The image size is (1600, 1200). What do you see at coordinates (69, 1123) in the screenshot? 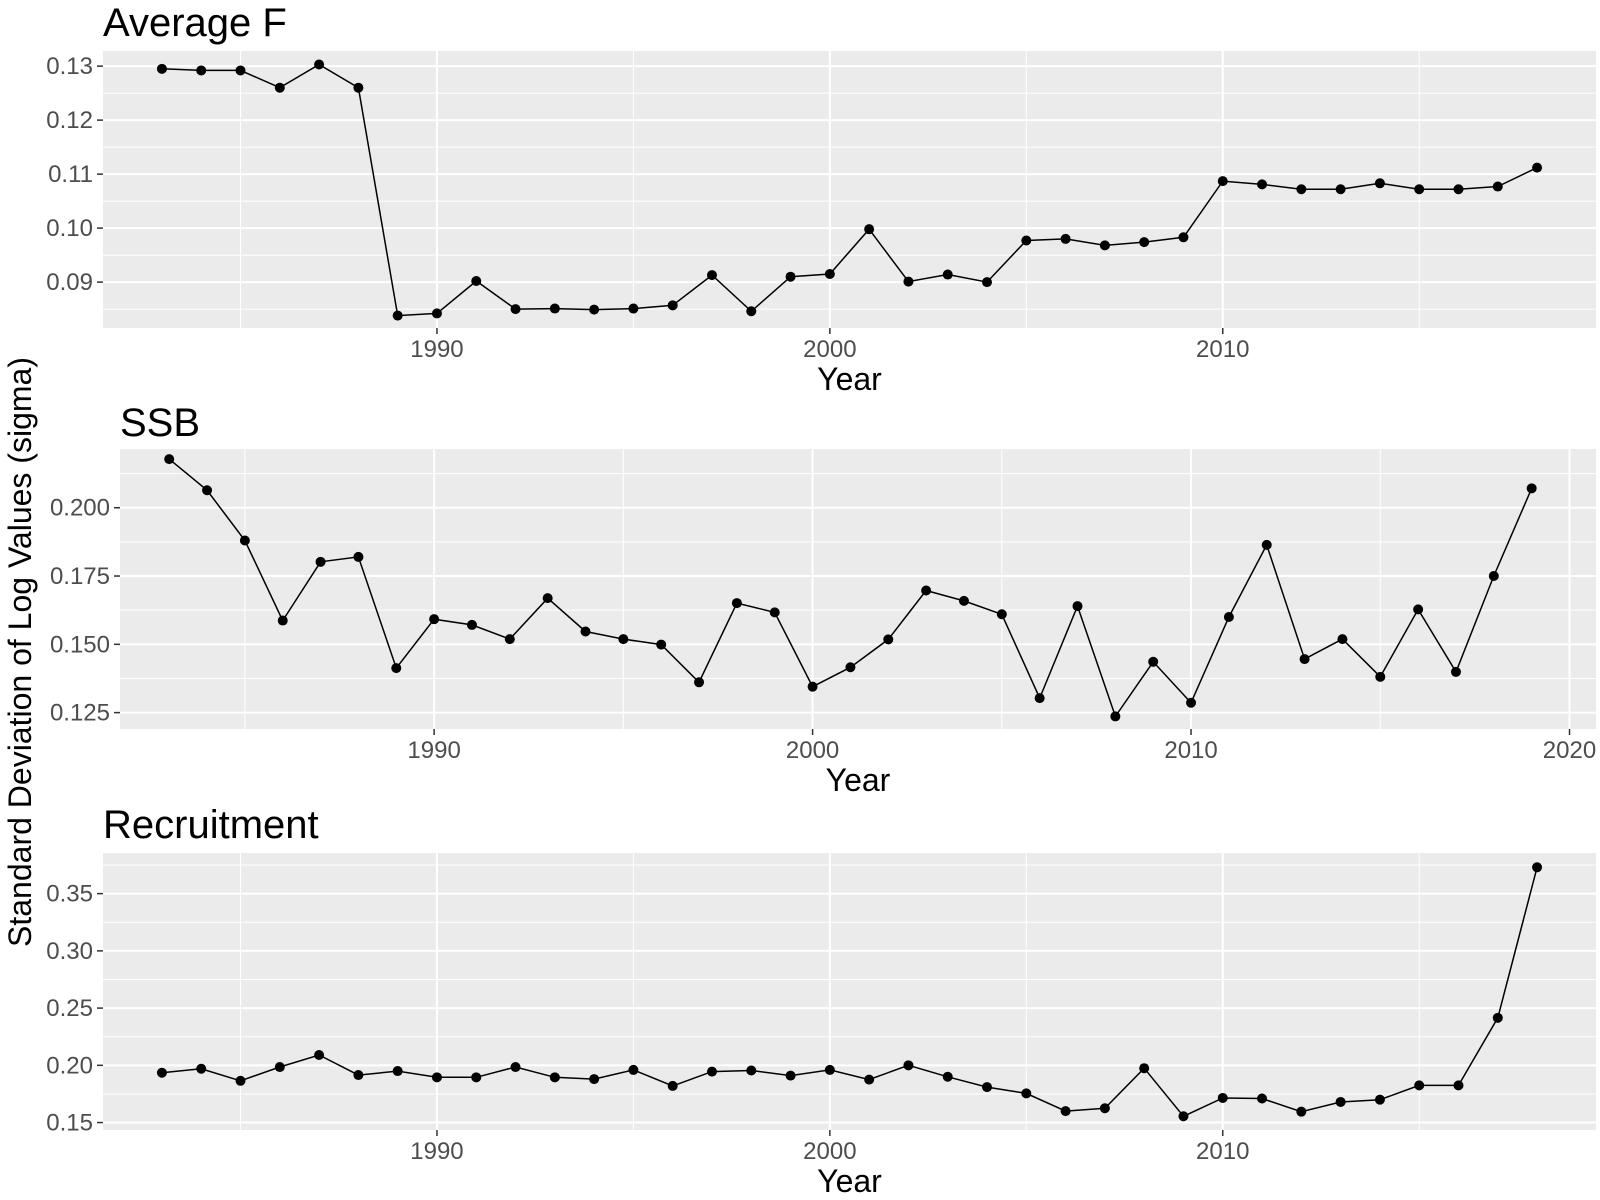
I see `y-tick-label: 0.15` at bounding box center [69, 1123].